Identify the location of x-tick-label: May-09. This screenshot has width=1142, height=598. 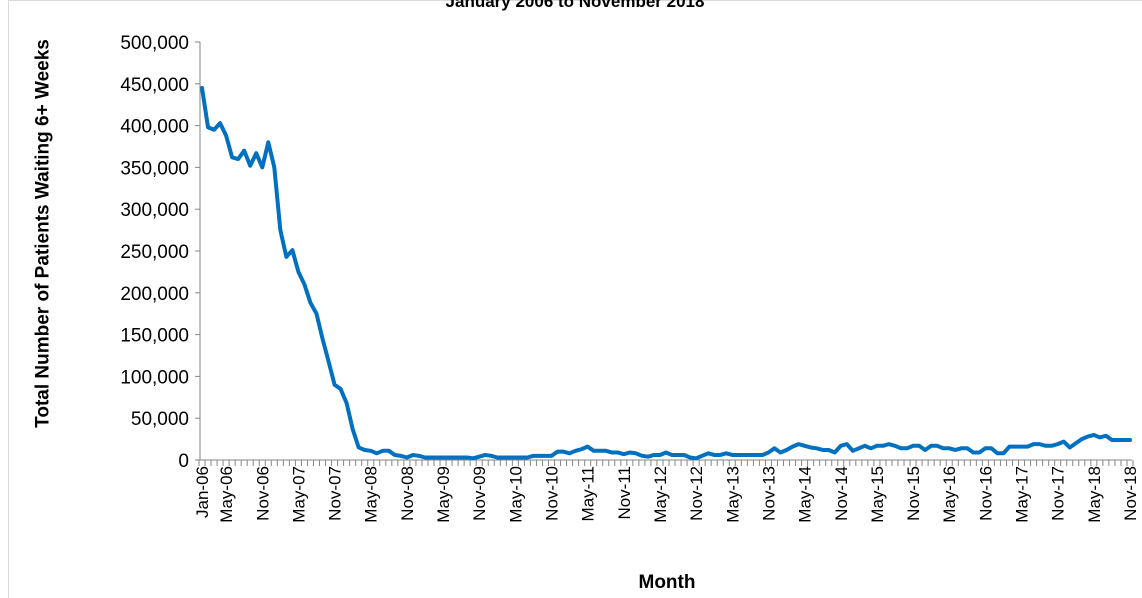
(443, 494).